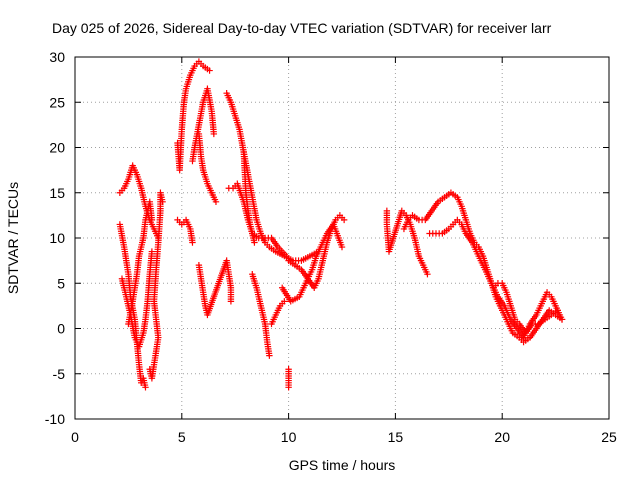  I want to click on y-tick-label: 25, so click(57, 102).